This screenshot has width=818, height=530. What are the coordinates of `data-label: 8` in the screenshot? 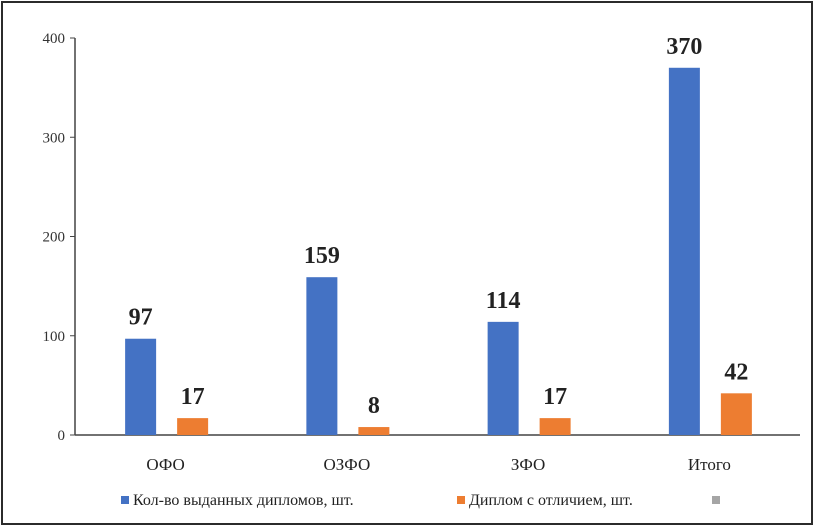 It's located at (374, 406).